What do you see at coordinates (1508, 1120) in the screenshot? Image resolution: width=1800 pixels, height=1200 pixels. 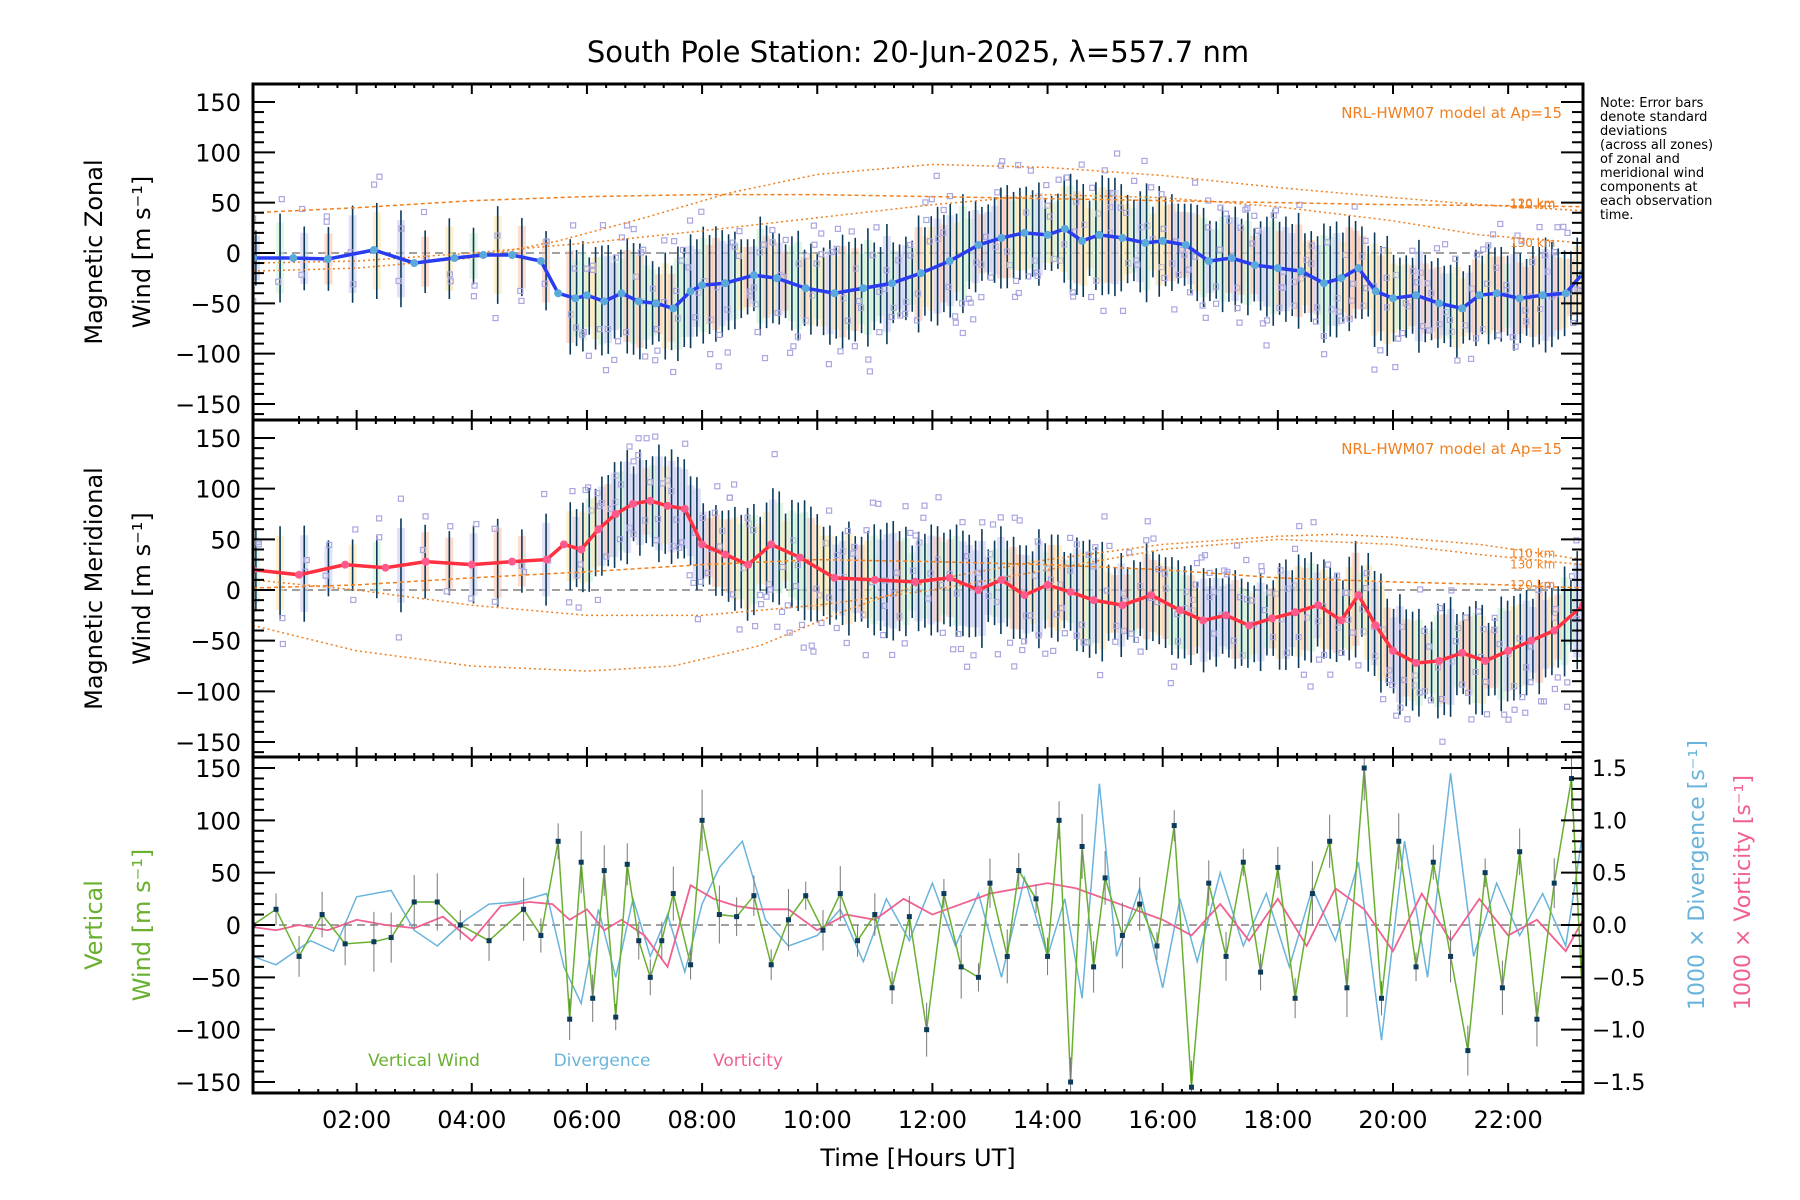 I see `x-tick-label: 22:00` at bounding box center [1508, 1120].